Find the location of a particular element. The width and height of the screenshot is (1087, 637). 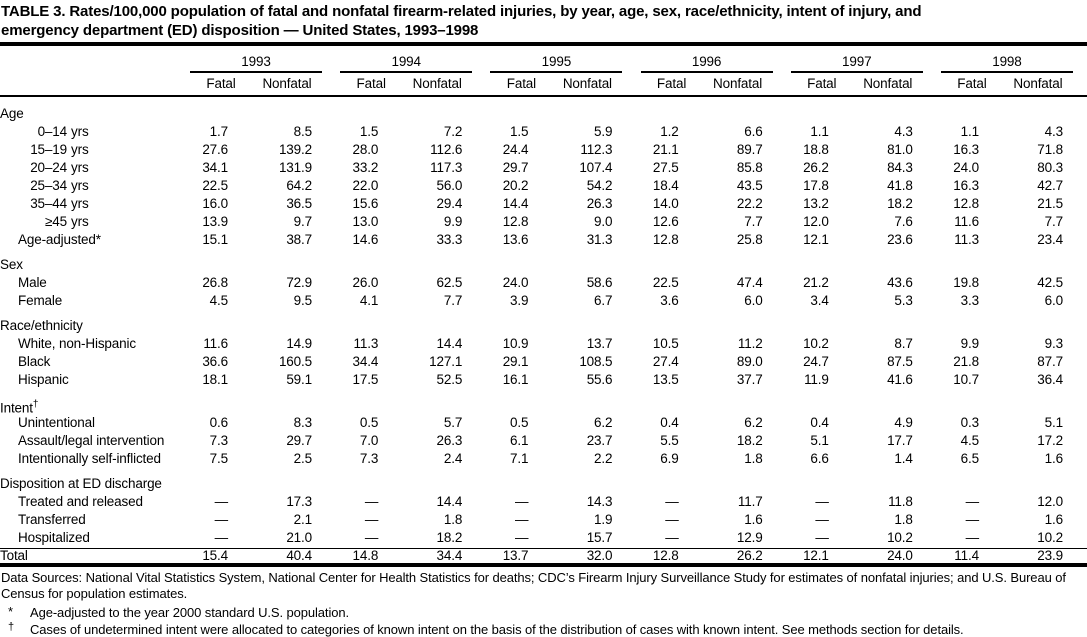

year-value-group: 36.6 160.5 is located at coordinates (256, 362).